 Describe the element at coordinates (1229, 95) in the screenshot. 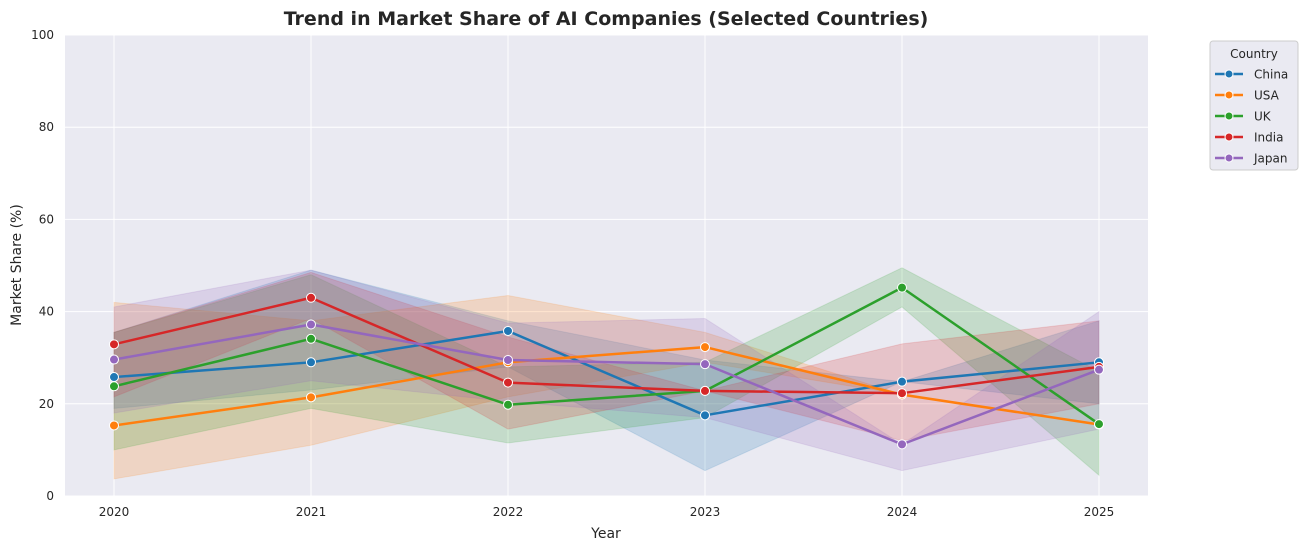

I see `legend-marker-usa` at that location.